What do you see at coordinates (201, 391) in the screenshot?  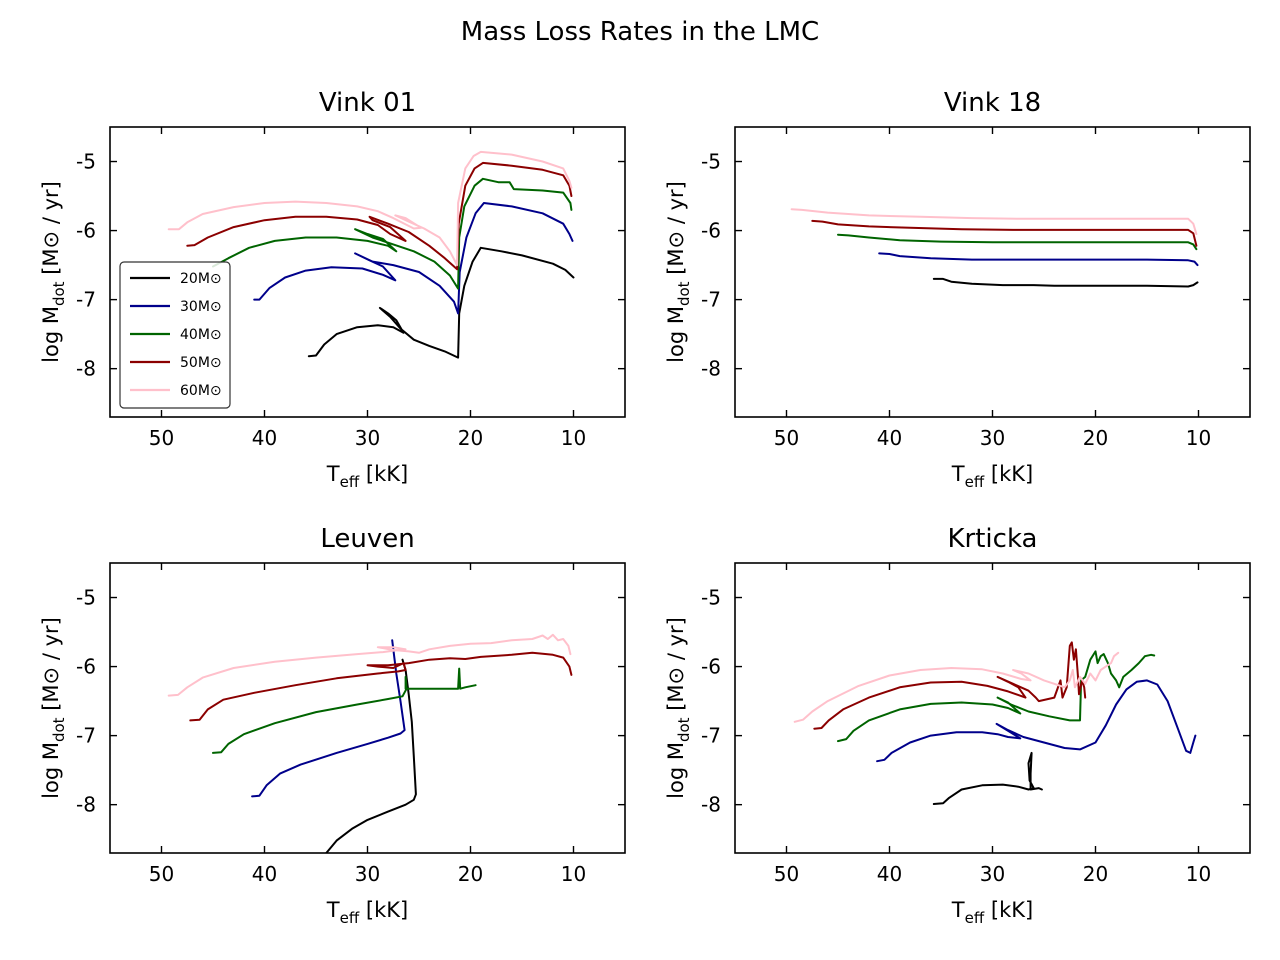 I see `legend-label: 60M⊙` at bounding box center [201, 391].